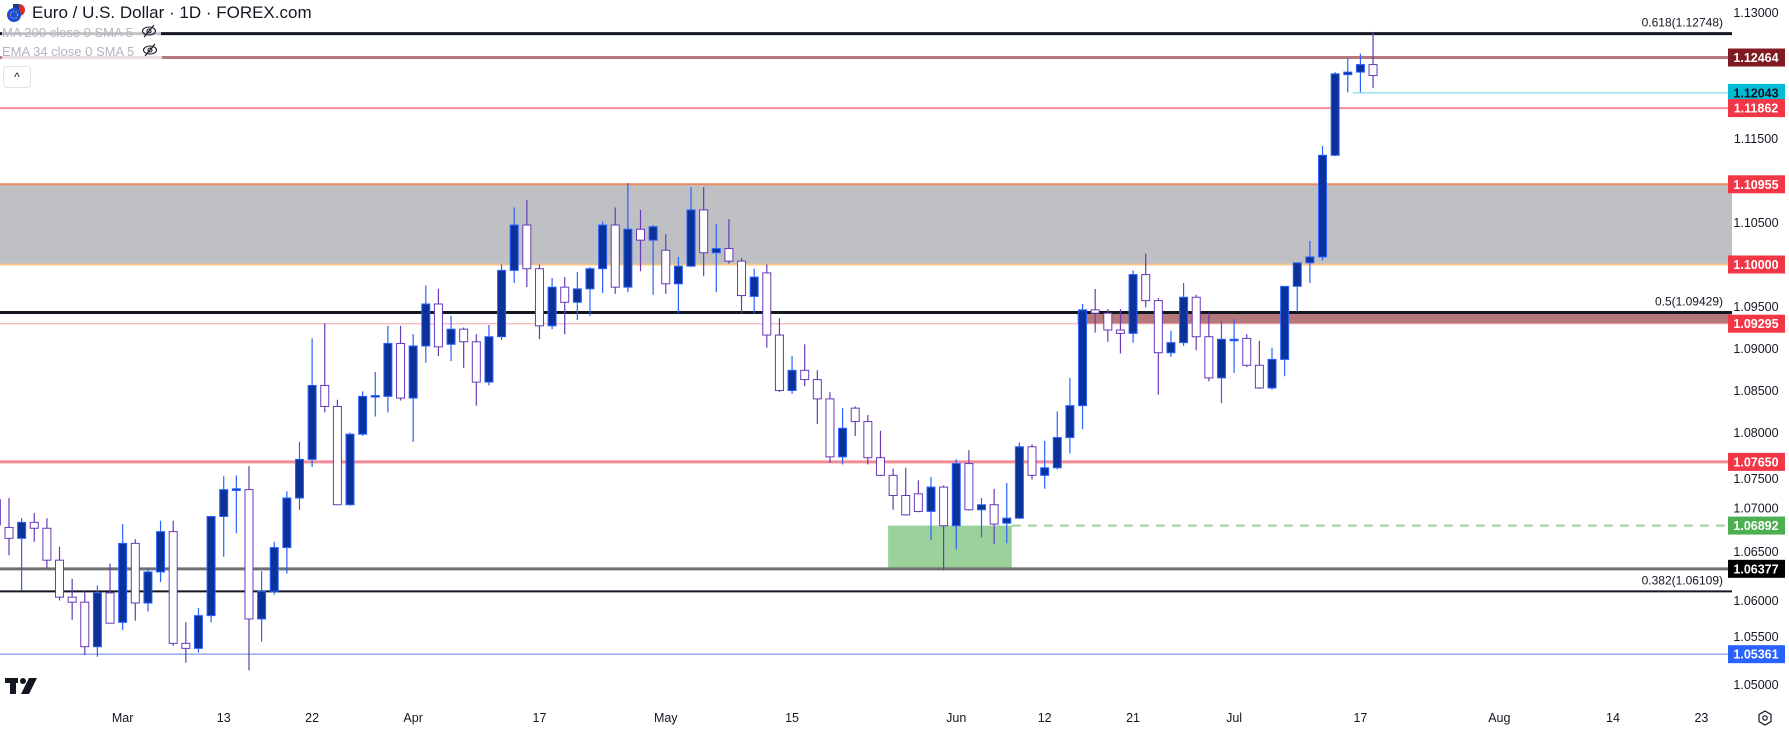 The height and width of the screenshot is (733, 1789). I want to click on time-axis: Mar 13 22 Apr 17 May 15 Jun 12 21 Jul 17 Aug 14 23, so click(910, 718).